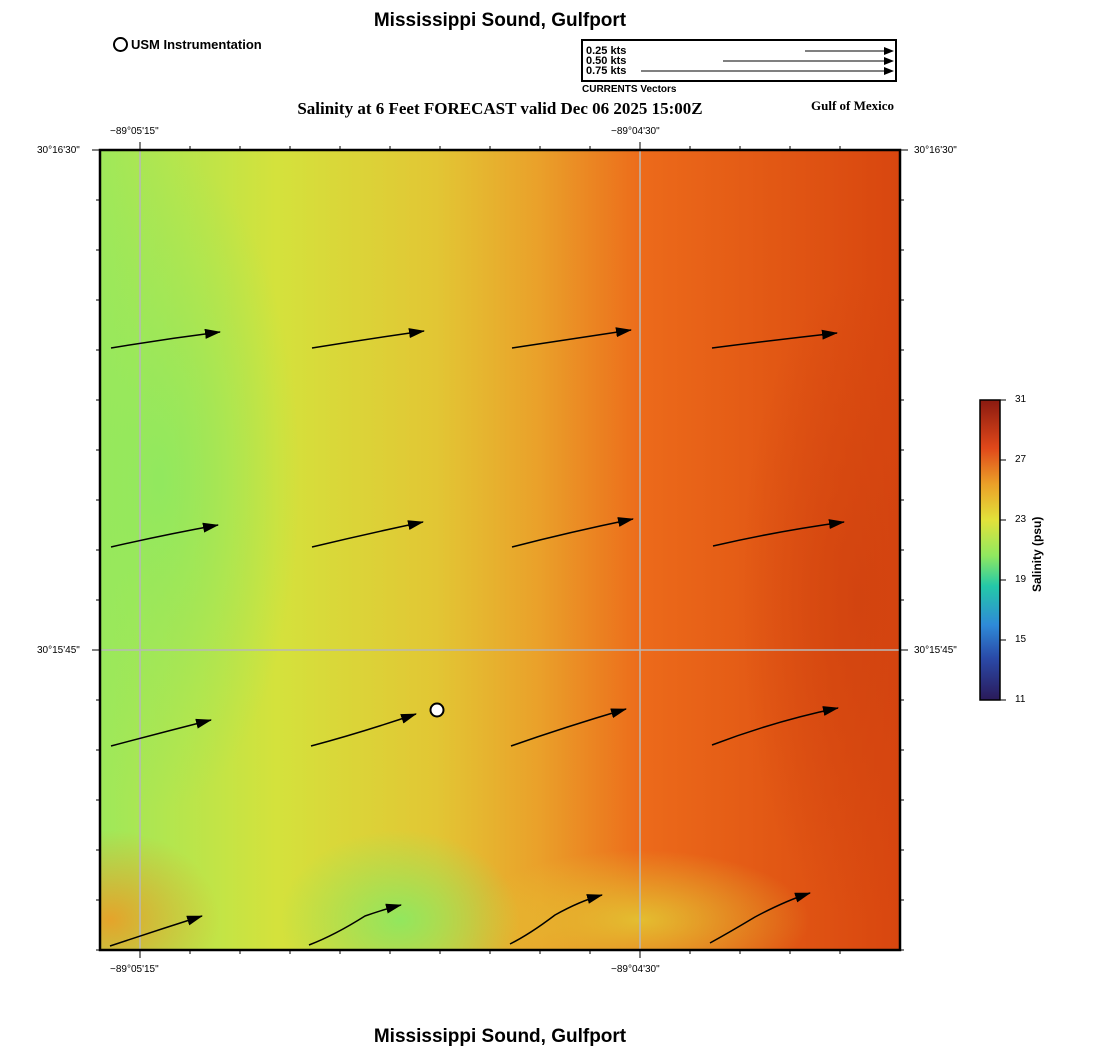  What do you see at coordinates (196, 44) in the screenshot?
I see `instrument-legend-label: USM Instrumentation` at bounding box center [196, 44].